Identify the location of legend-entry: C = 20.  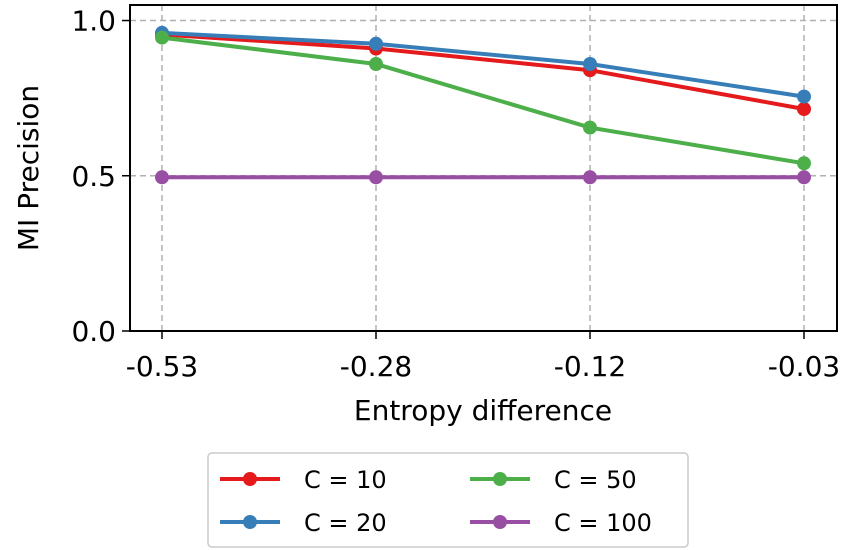
(303, 523).